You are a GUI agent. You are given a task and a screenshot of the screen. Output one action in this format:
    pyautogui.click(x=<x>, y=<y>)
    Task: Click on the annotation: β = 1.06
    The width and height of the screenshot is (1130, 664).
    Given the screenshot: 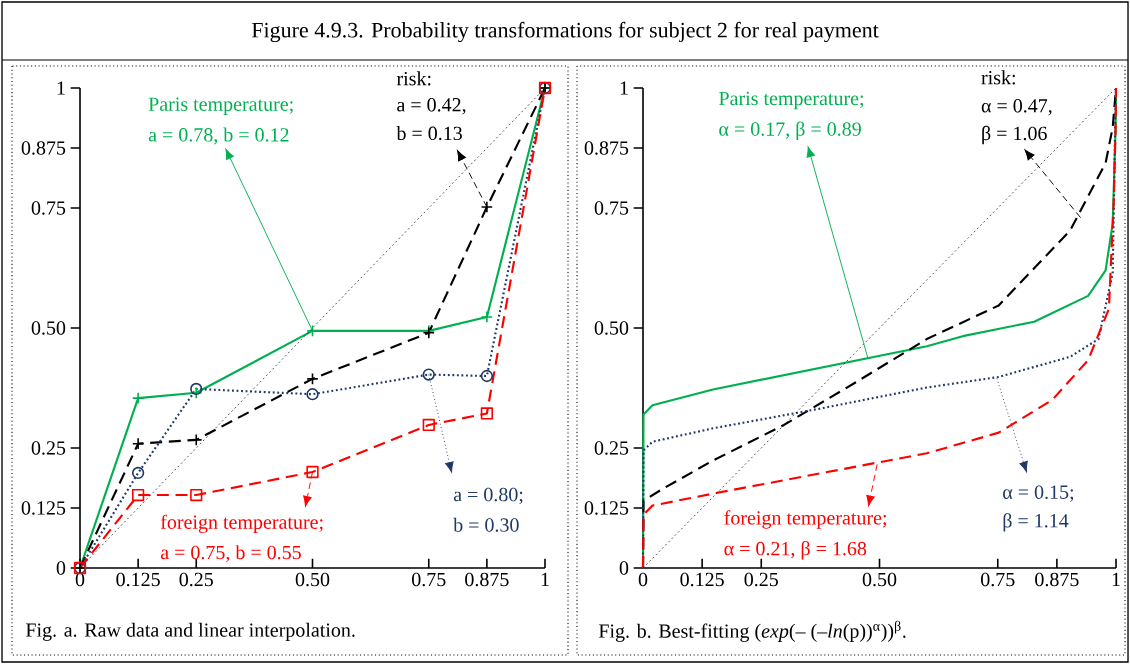 What is the action you would take?
    pyautogui.click(x=1014, y=135)
    